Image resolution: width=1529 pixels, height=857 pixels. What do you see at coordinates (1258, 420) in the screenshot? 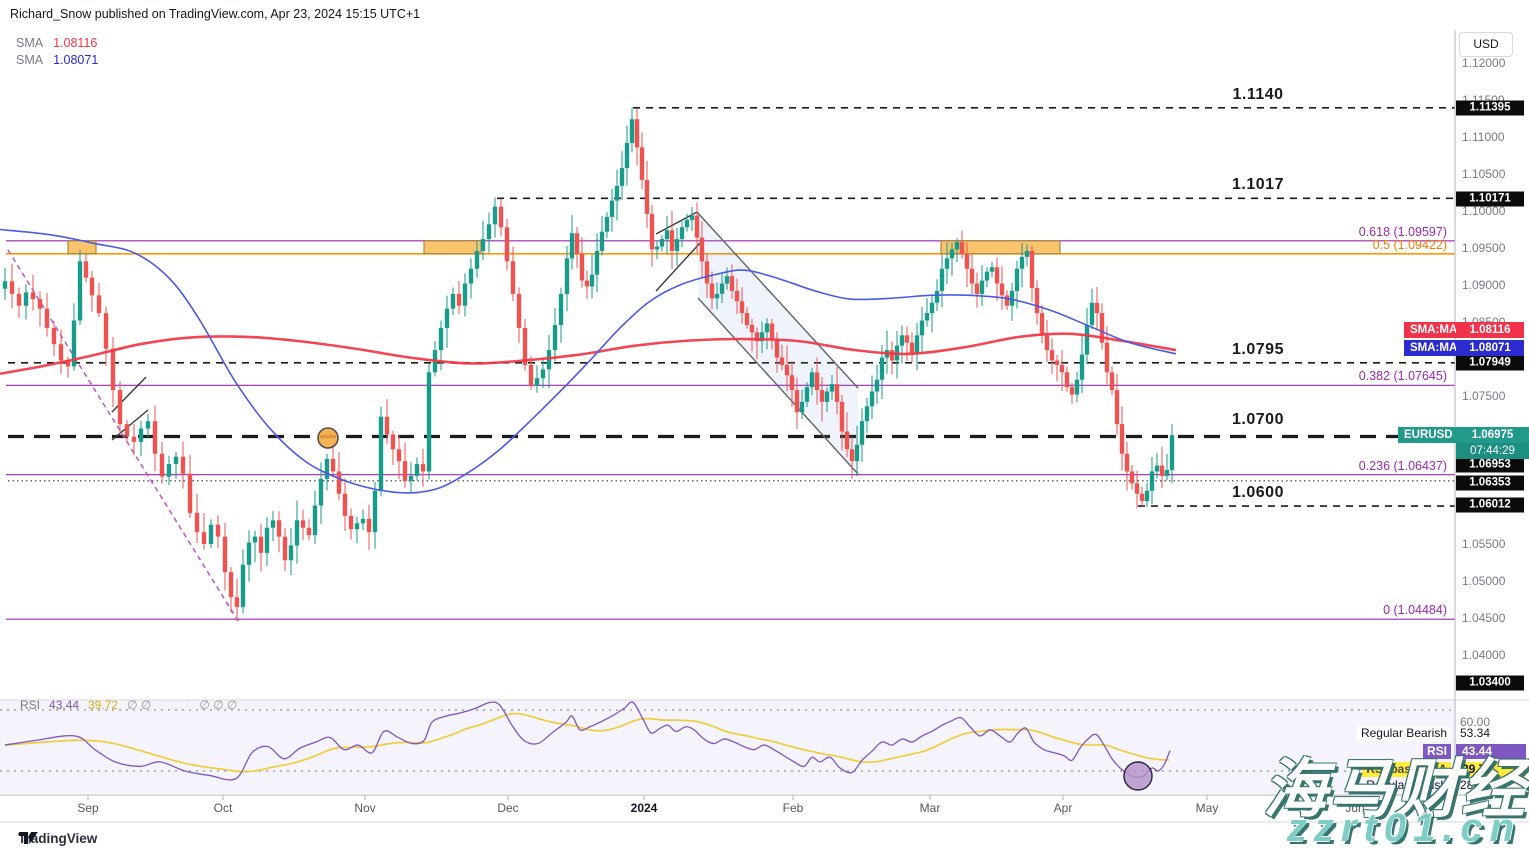
I see `key-level-label: 1.0700` at bounding box center [1258, 420].